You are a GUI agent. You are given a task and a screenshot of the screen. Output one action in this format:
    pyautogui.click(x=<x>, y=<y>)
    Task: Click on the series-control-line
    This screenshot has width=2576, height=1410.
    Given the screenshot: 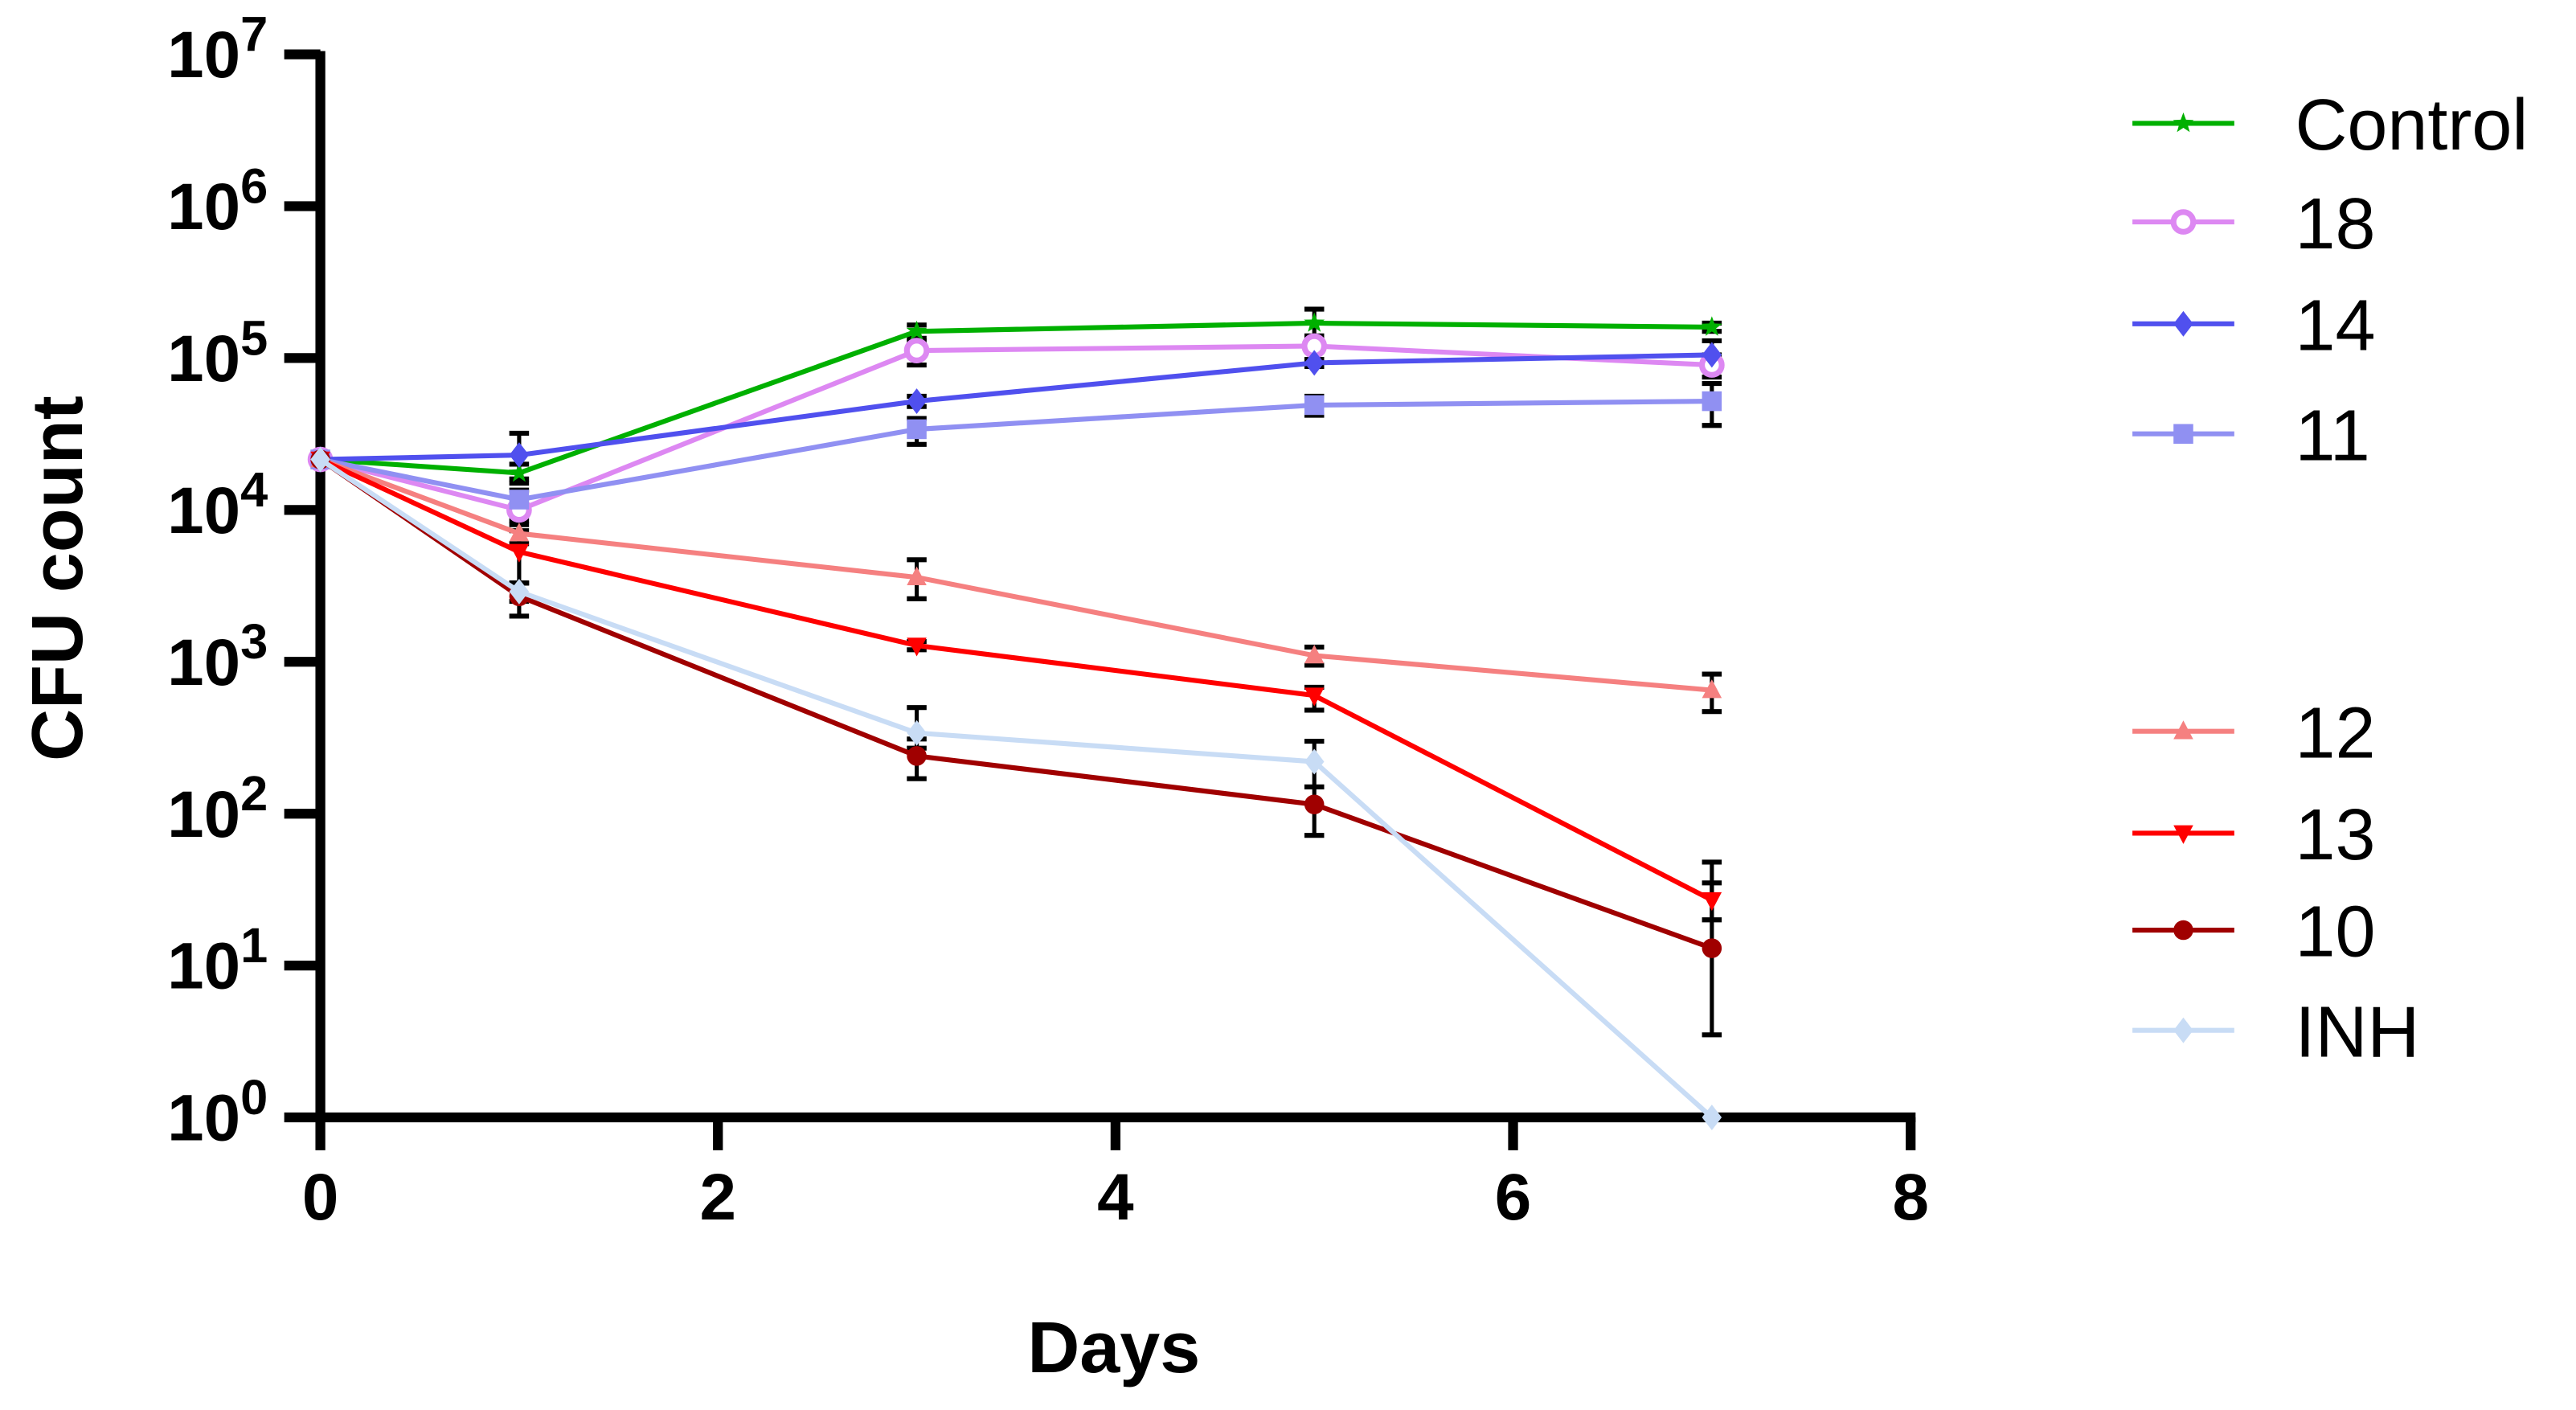 What is the action you would take?
    pyautogui.click(x=1016, y=398)
    